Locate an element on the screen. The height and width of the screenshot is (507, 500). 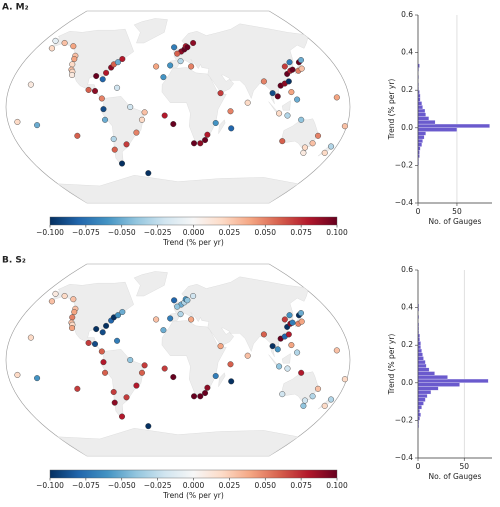
panel-title: B. S₂ is located at coordinates (14, 261).